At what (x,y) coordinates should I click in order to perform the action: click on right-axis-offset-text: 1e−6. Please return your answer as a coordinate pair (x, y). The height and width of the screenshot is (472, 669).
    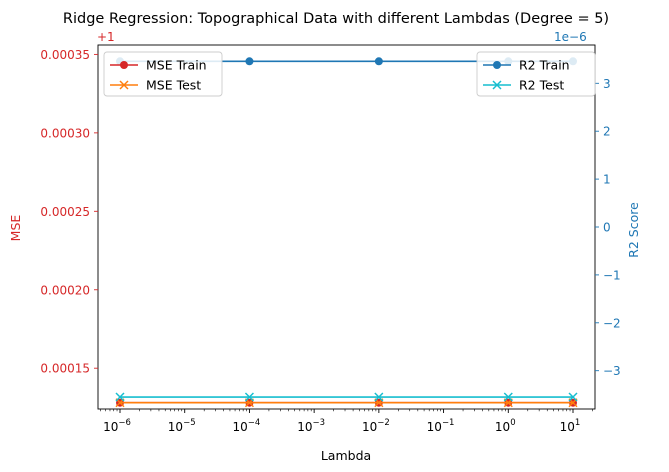
    Looking at the image, I should click on (570, 37).